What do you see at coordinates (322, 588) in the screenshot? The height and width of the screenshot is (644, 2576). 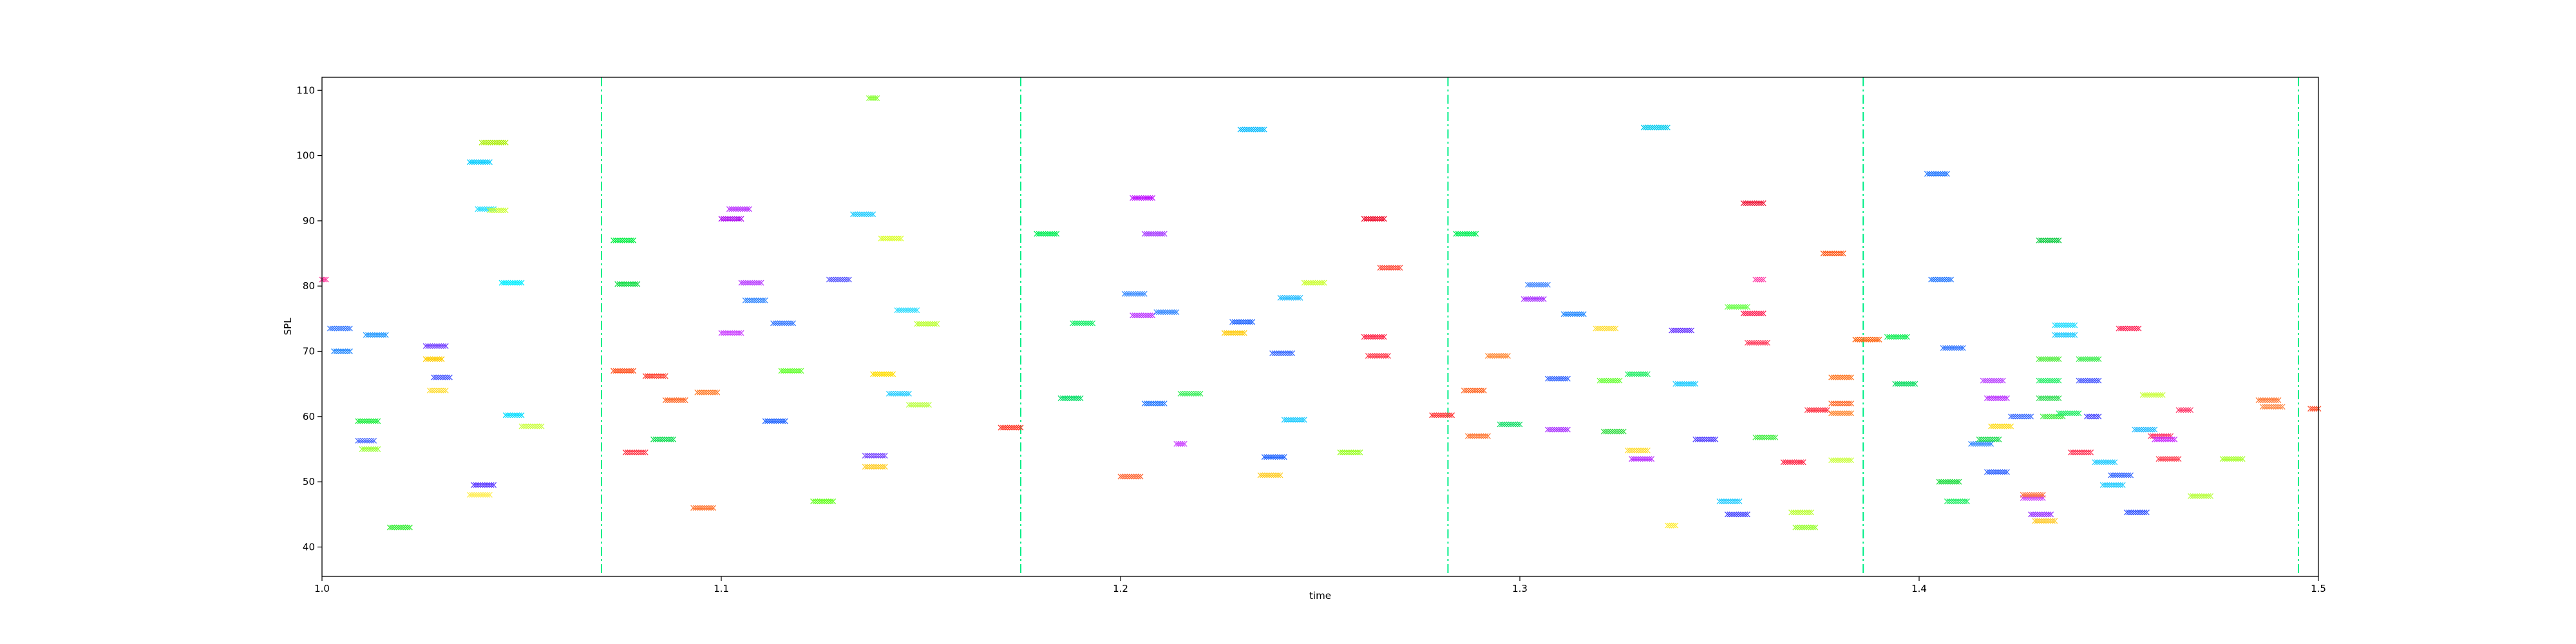 I see `x-tick-label: 1.0` at bounding box center [322, 588].